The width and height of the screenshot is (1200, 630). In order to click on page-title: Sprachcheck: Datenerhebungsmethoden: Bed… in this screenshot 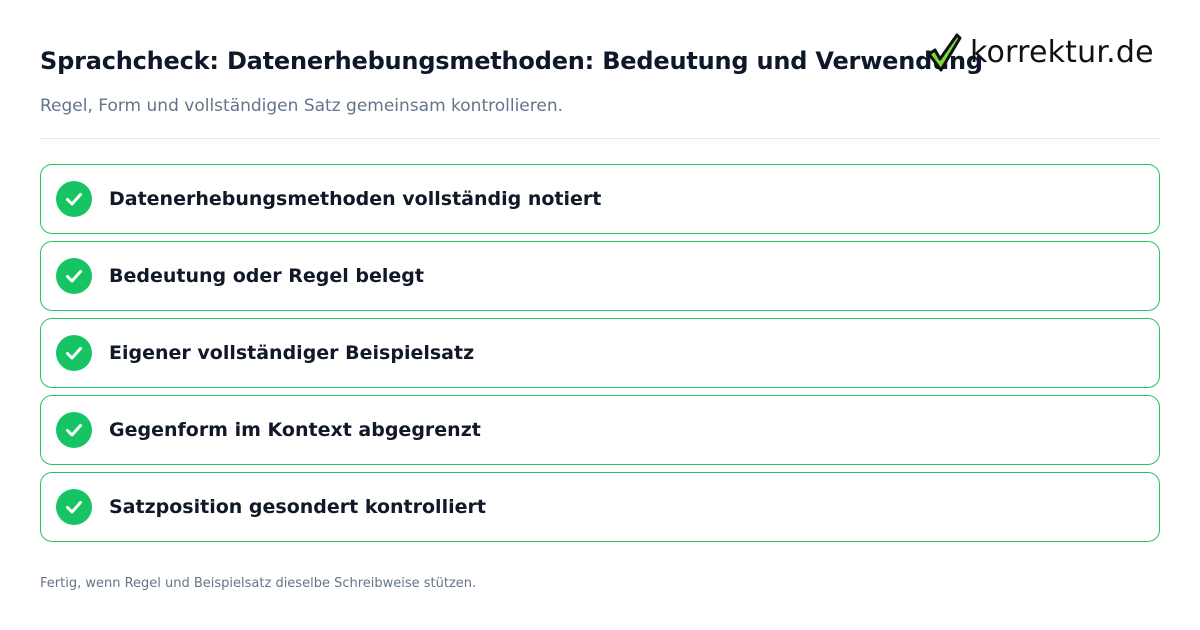, I will do `click(511, 61)`.